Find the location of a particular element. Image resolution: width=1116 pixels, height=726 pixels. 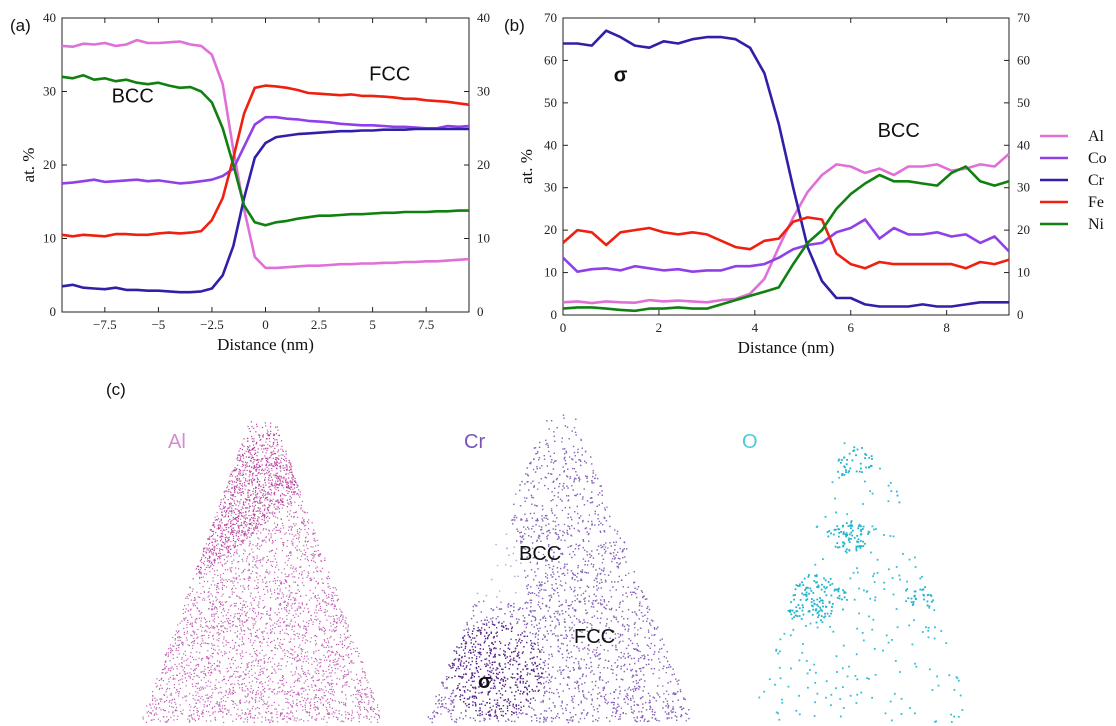

y-tick-label-left: 70 is located at coordinates (550, 17).